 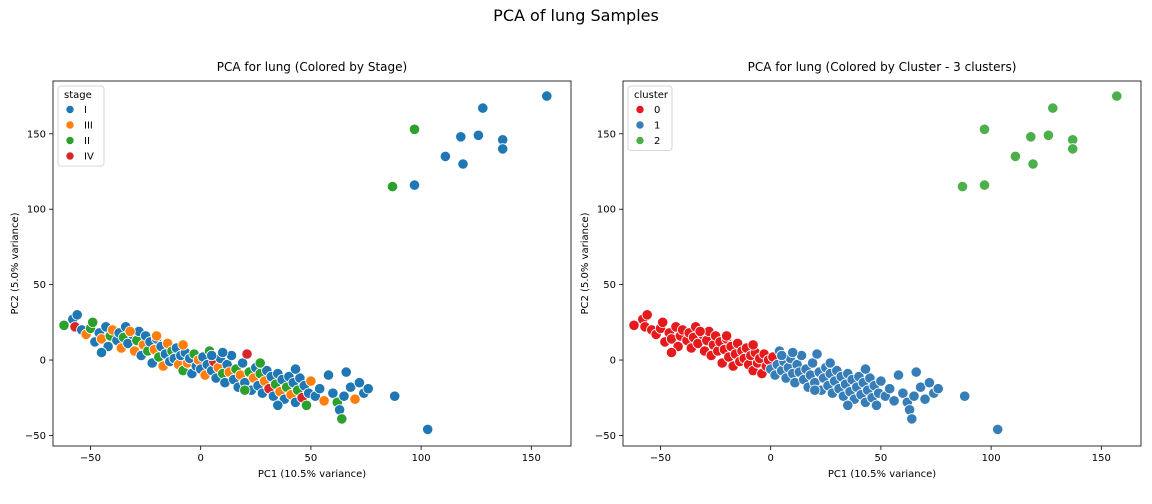 I want to click on legend-entry-label: I, so click(x=85, y=110).